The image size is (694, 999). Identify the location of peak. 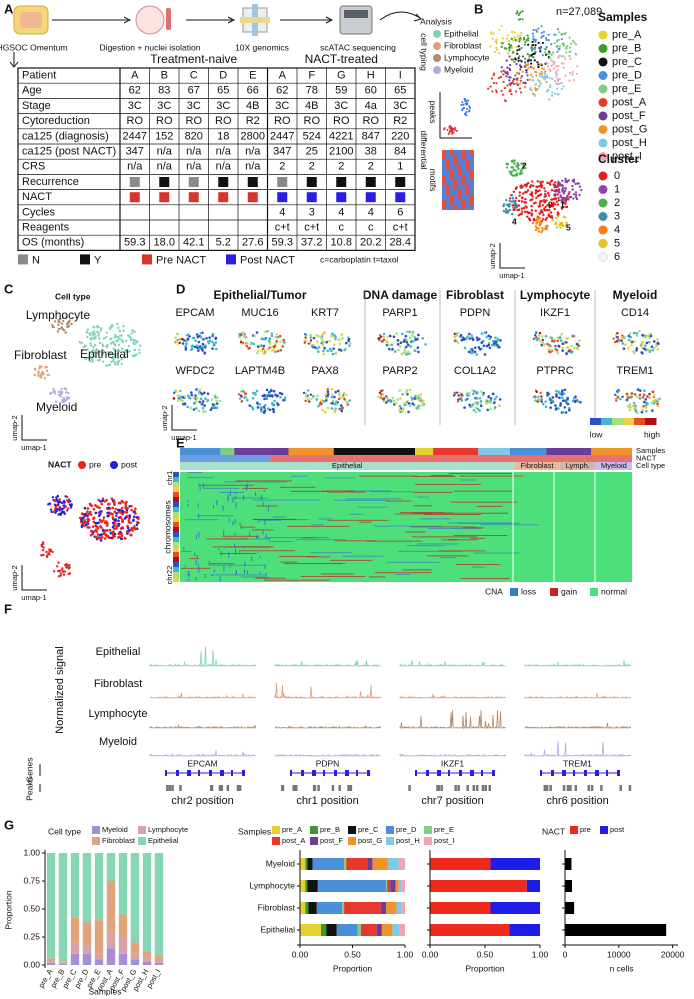
(564, 788).